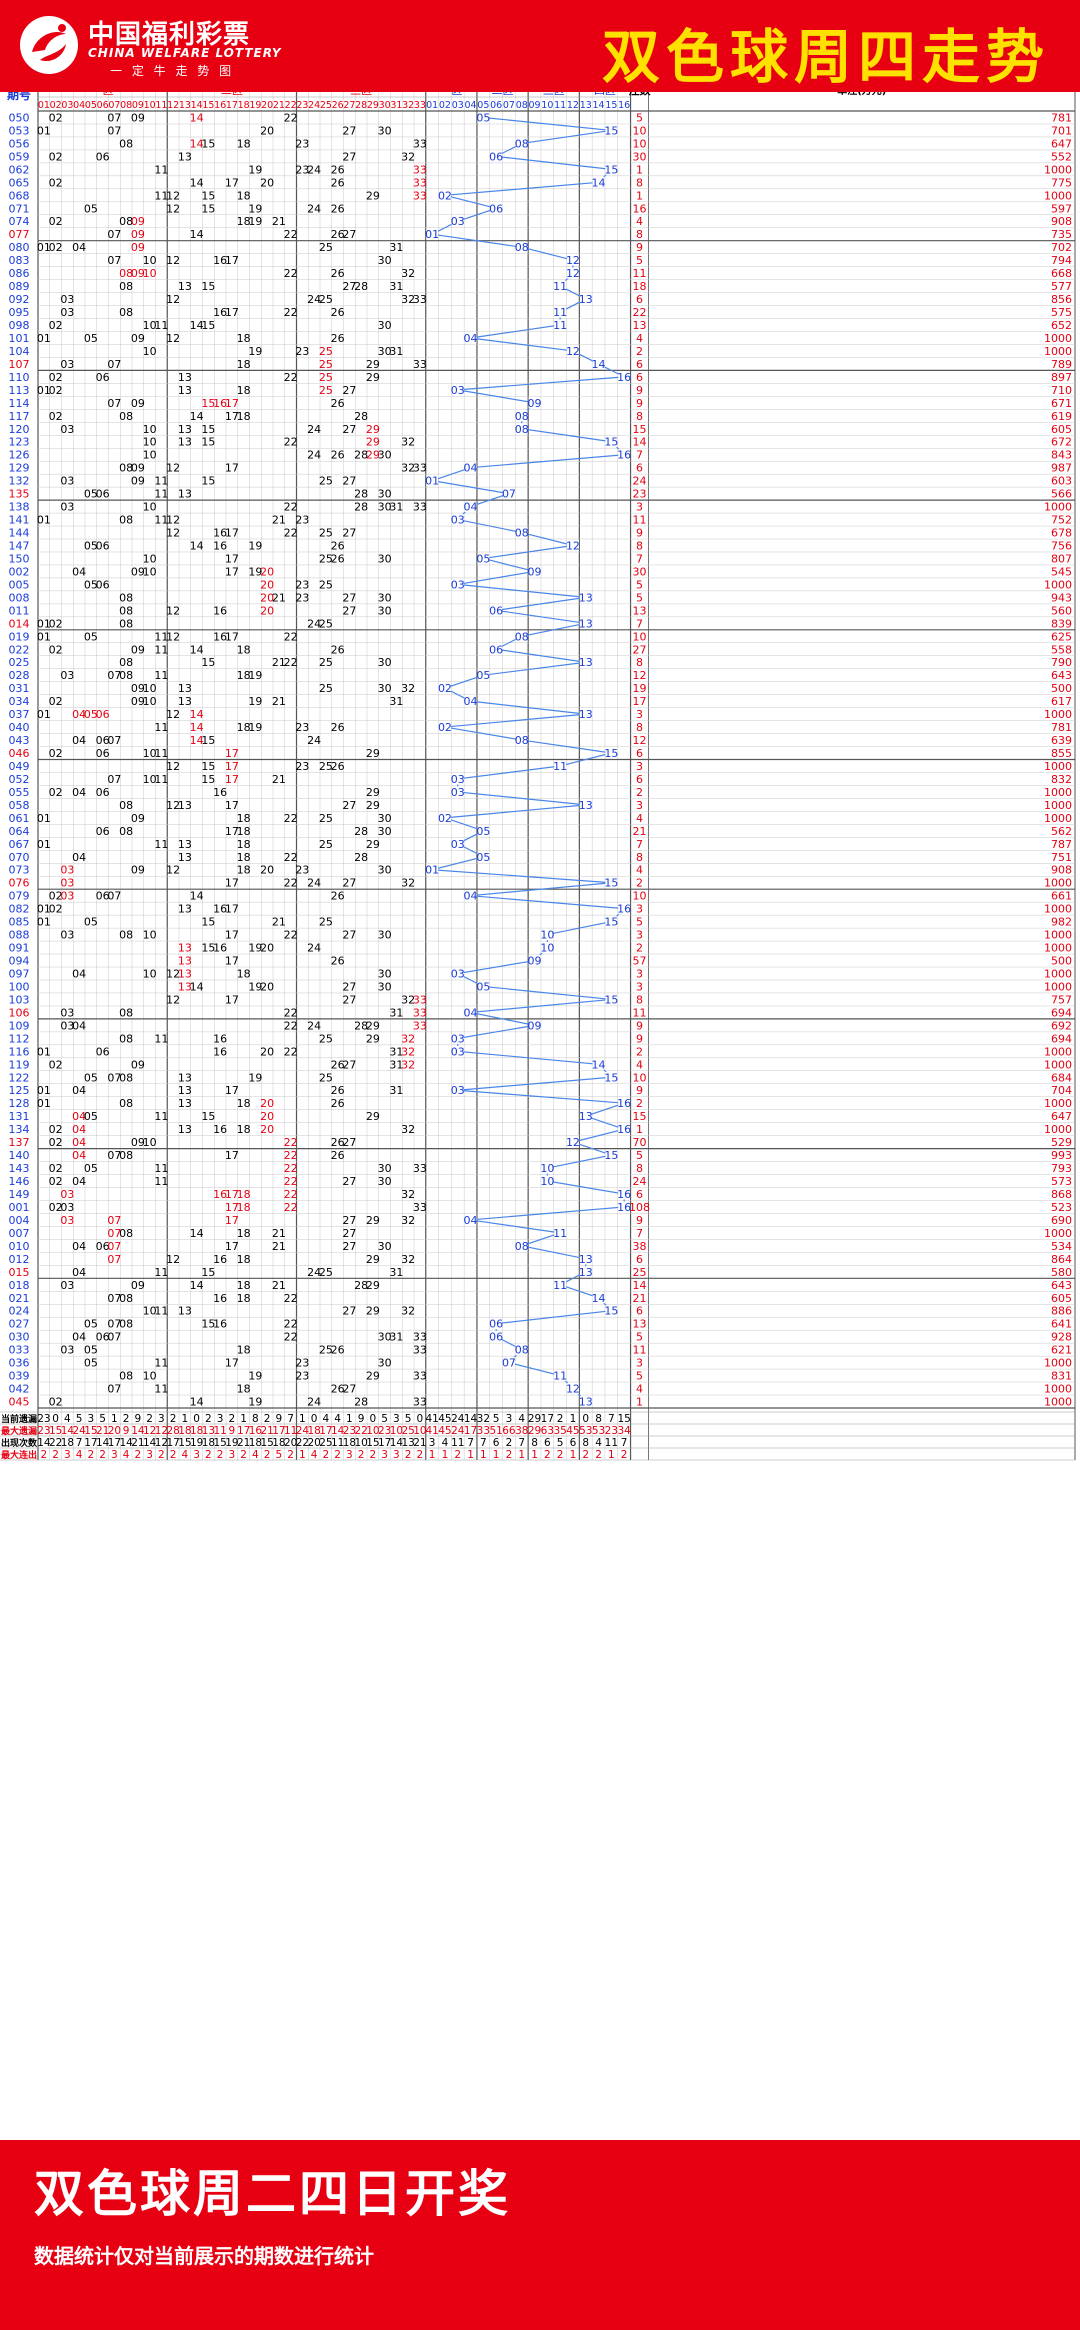 The image size is (1080, 2330). I want to click on prize-amount: 523, so click(1061, 1207).